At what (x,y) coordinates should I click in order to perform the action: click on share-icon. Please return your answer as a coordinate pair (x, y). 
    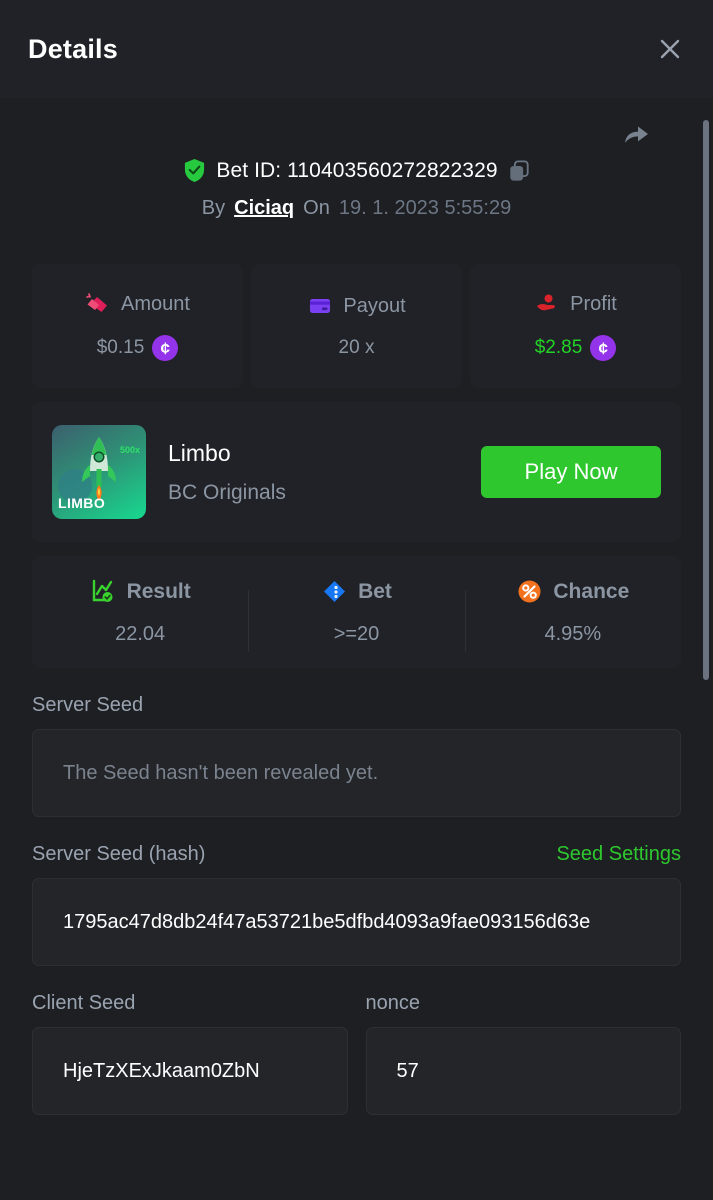
    Looking at the image, I should click on (636, 135).